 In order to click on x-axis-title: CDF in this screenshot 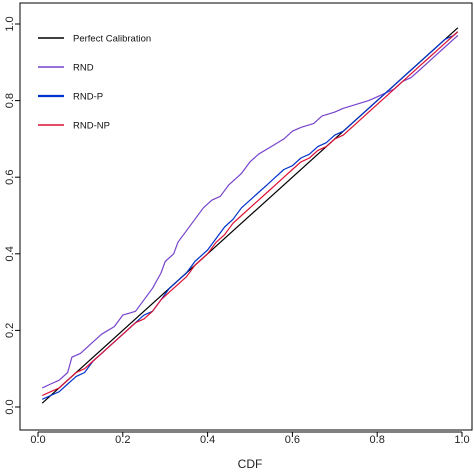, I will do `click(250, 464)`.